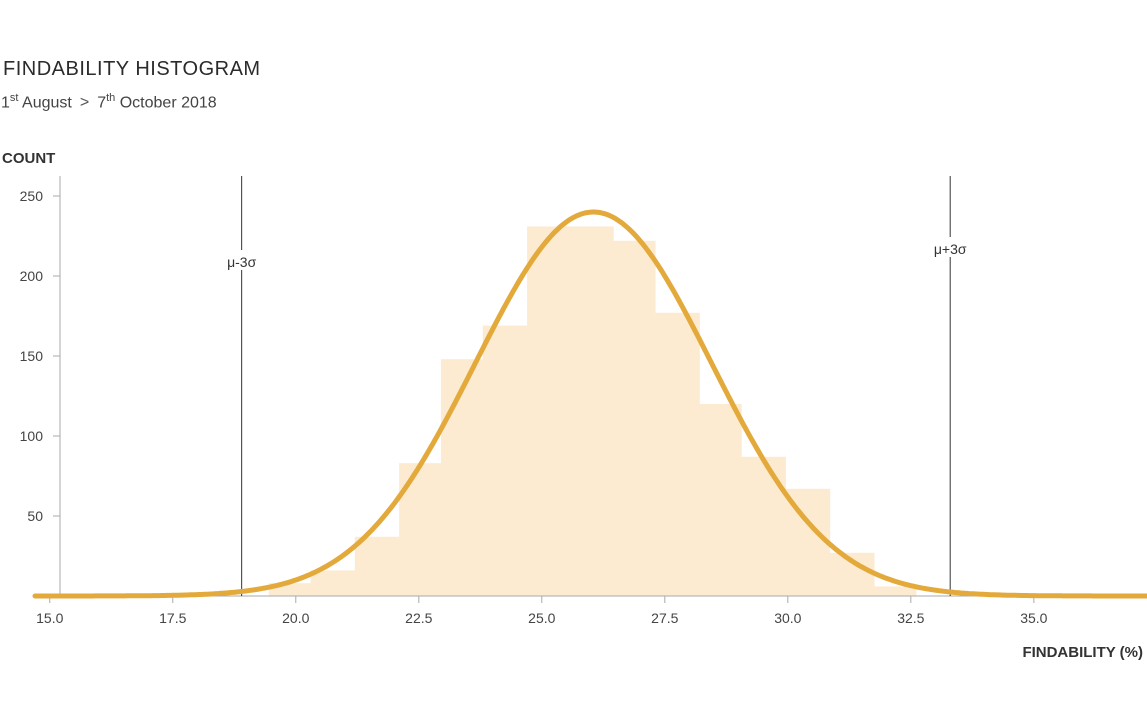 This screenshot has height=724, width=1147. I want to click on y-tick-label-2: 150, so click(32, 356).